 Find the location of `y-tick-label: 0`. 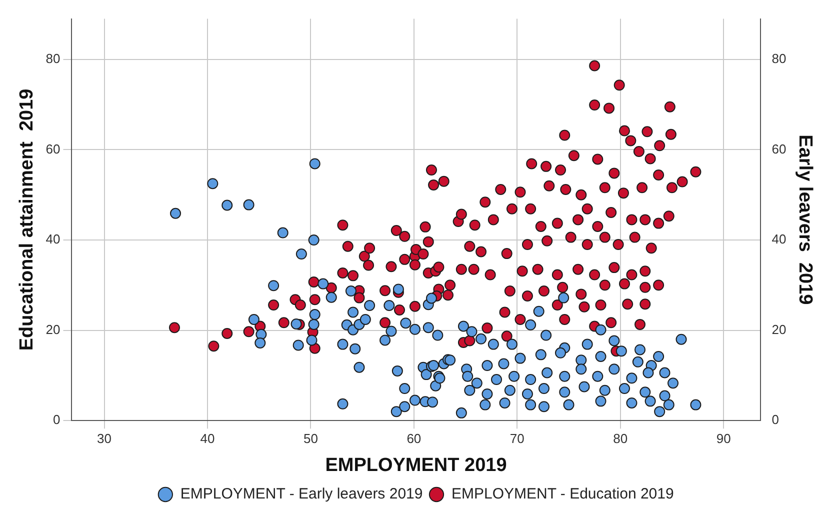

y-tick-label: 0 is located at coordinates (56, 420).